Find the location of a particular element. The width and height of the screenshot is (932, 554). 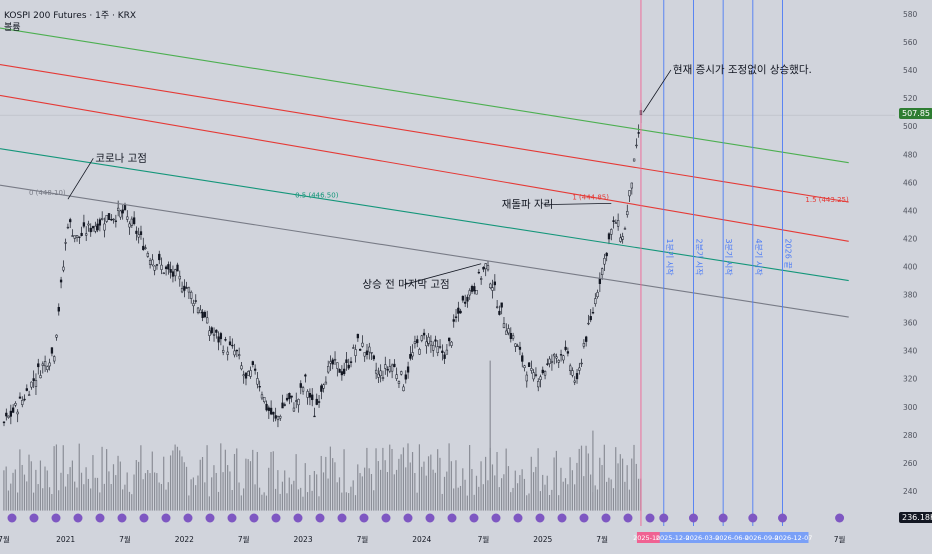

annotation-label: 현재 증시가 조정없이 상승했다. is located at coordinates (742, 69).